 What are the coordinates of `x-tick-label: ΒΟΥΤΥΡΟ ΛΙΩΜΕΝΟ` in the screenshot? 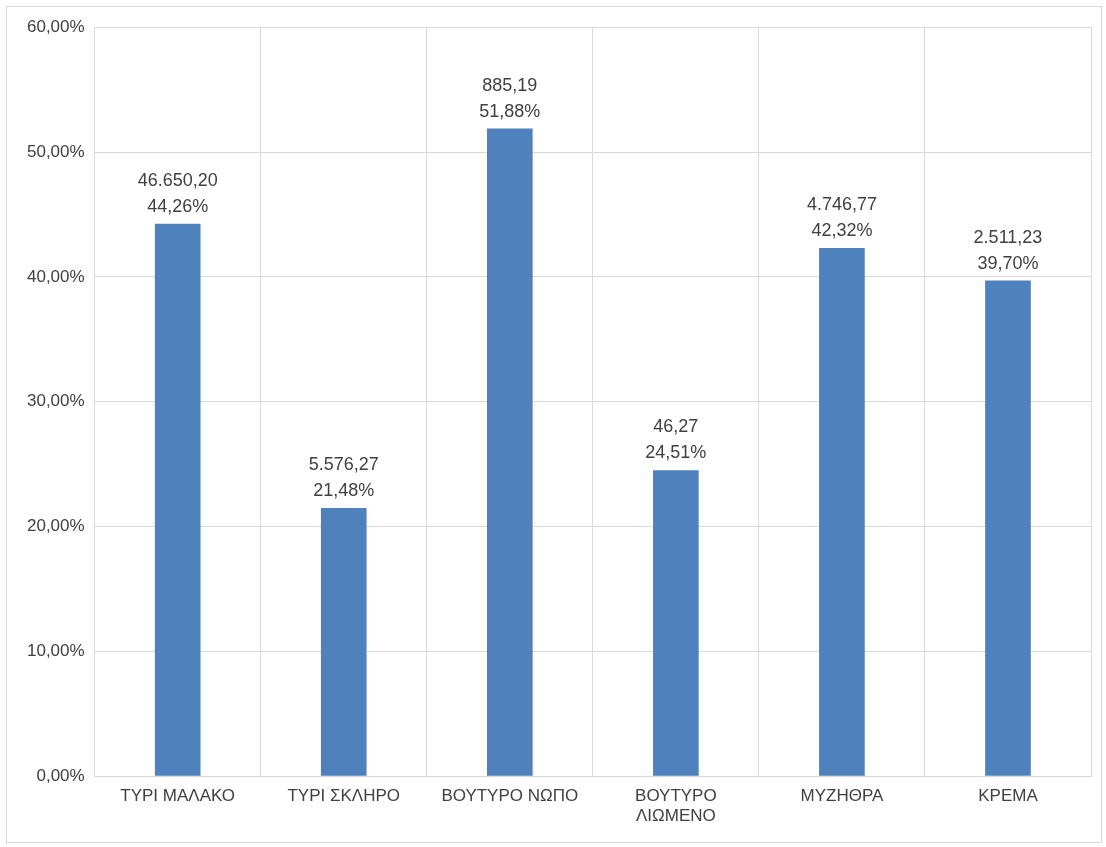 It's located at (676, 806).